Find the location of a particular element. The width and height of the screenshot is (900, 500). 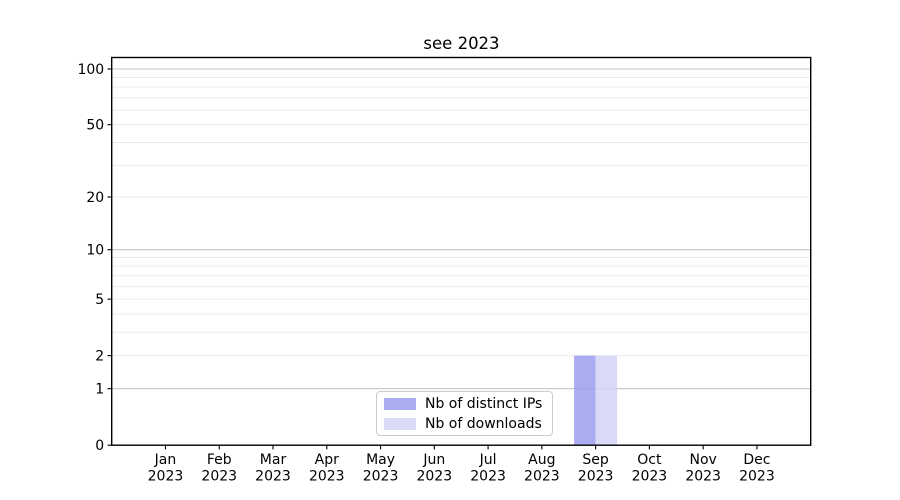

svg-text: Nov is located at coordinates (702, 460).